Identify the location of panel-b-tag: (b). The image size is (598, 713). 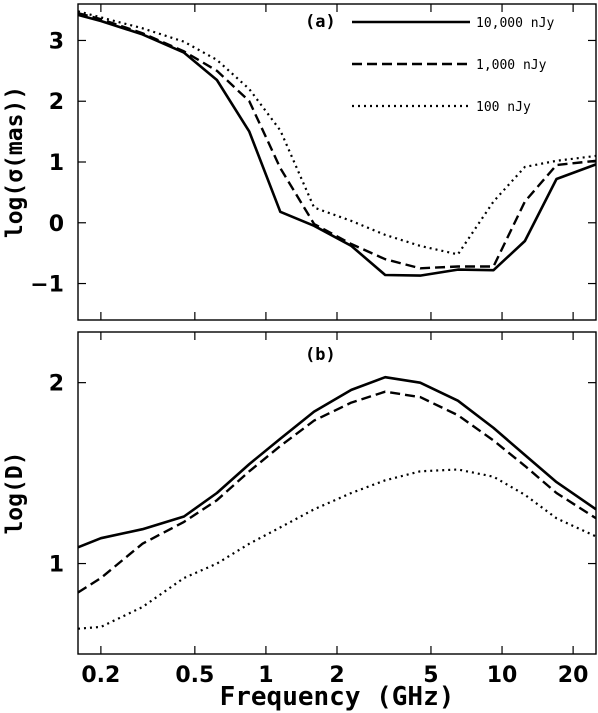
(320, 355).